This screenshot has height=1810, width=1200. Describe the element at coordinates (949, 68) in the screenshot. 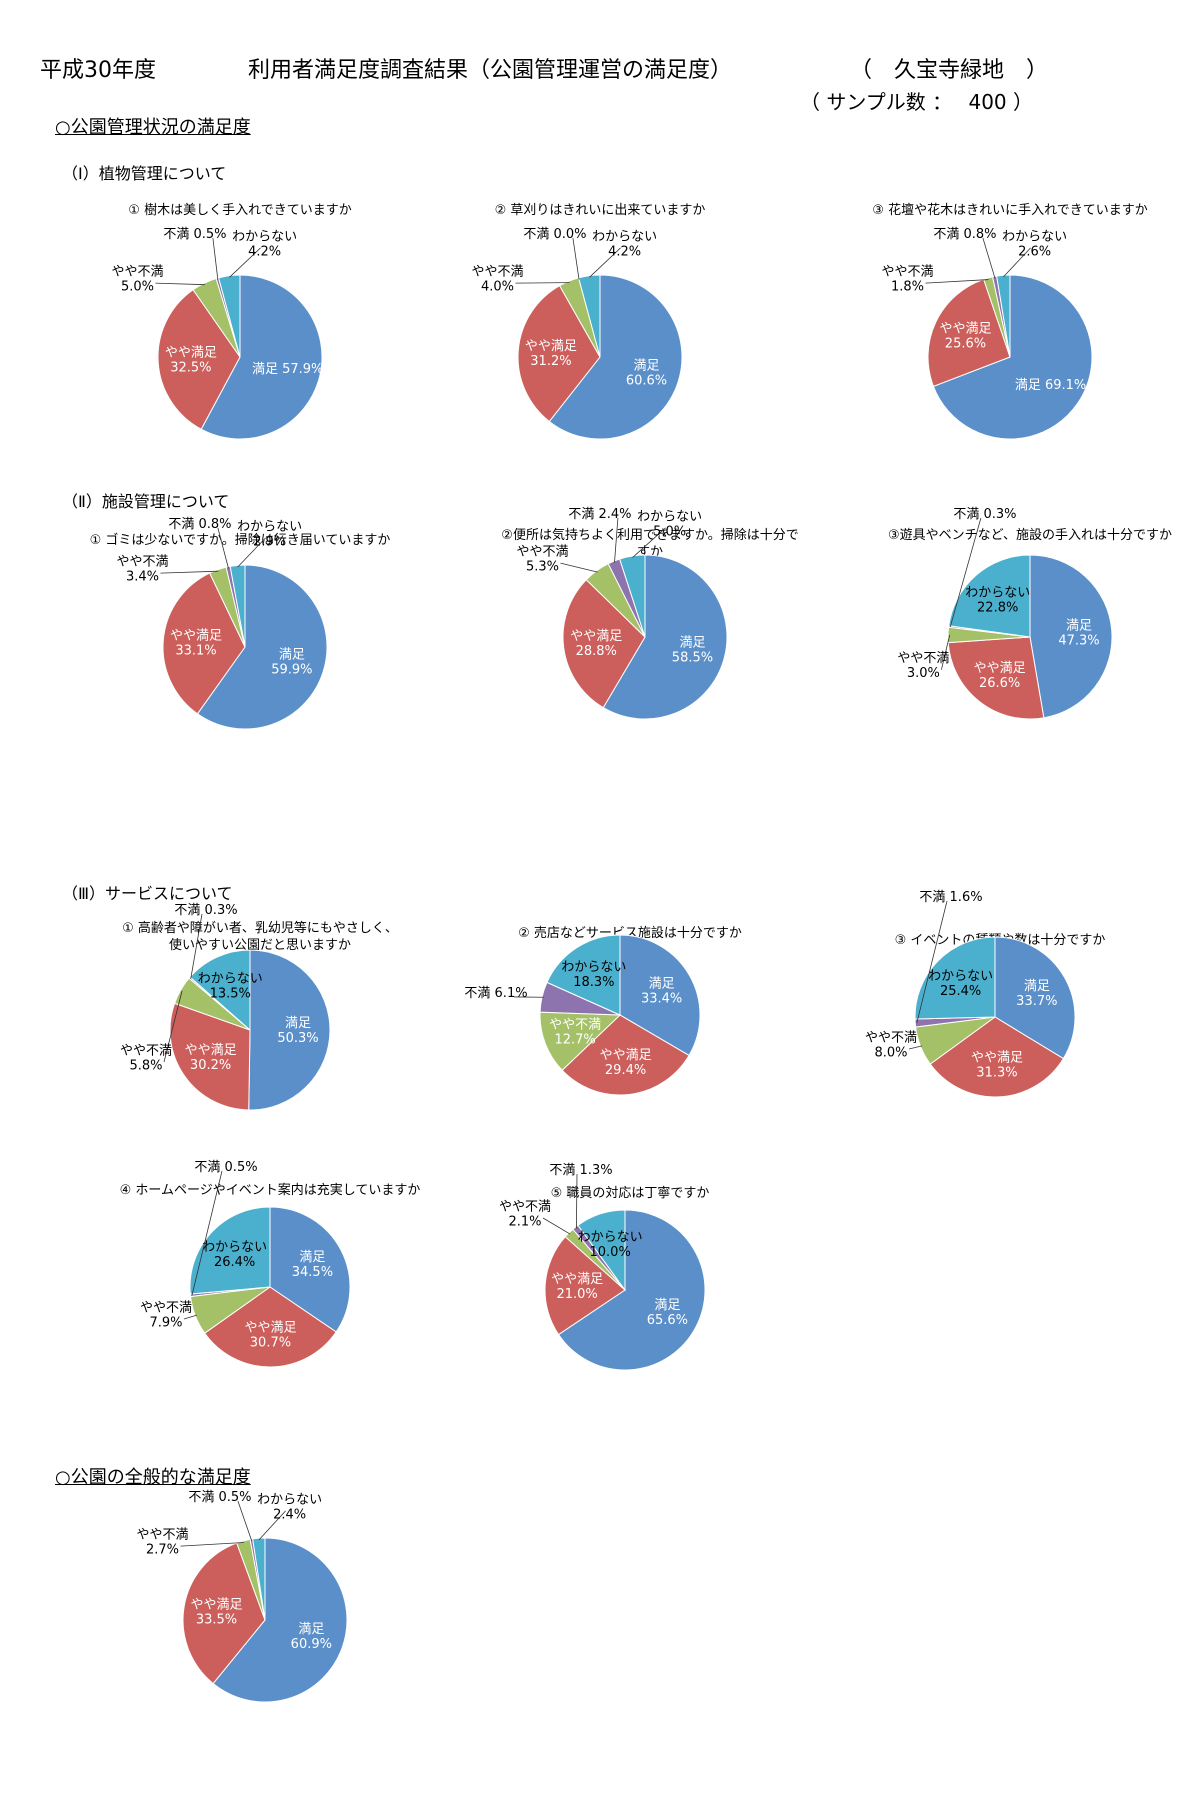

I see `park-name: （ 久宝寺緑地 ）` at that location.